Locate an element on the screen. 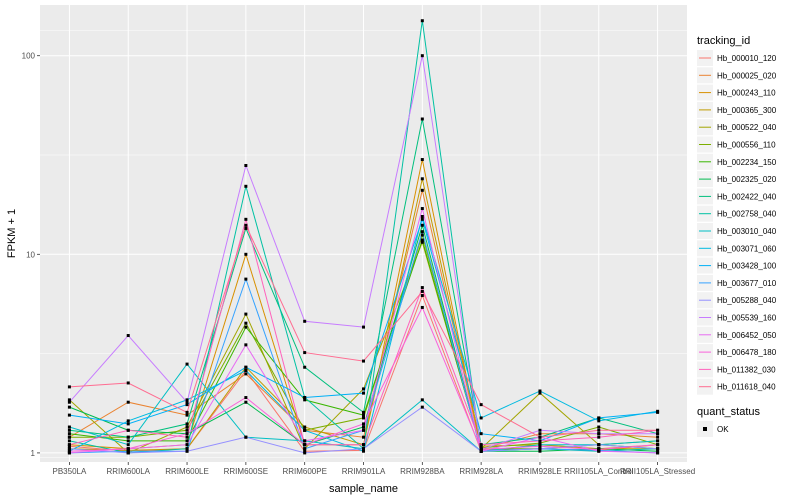  legend-shape-title: quant_status is located at coordinates (728, 412).